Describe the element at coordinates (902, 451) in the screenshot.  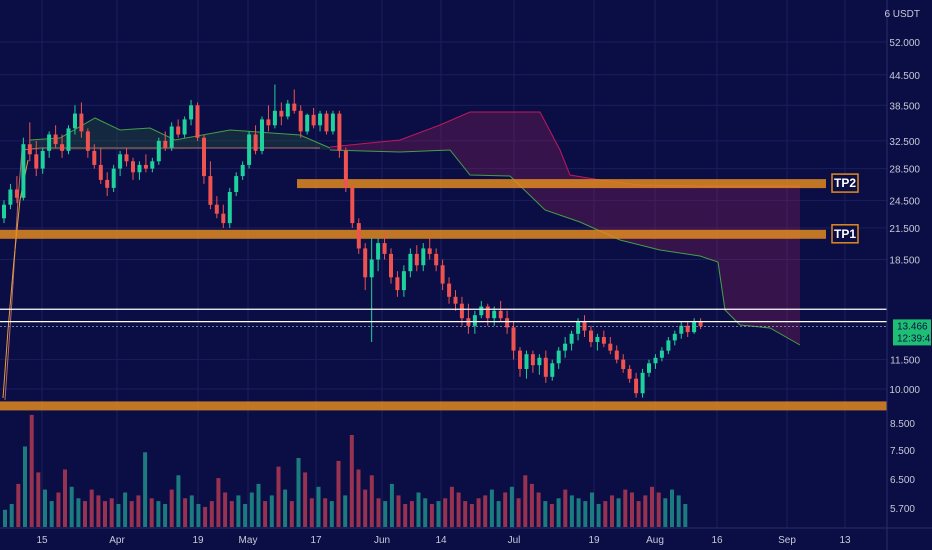
I see `volume-tick-label: 7.500` at that location.